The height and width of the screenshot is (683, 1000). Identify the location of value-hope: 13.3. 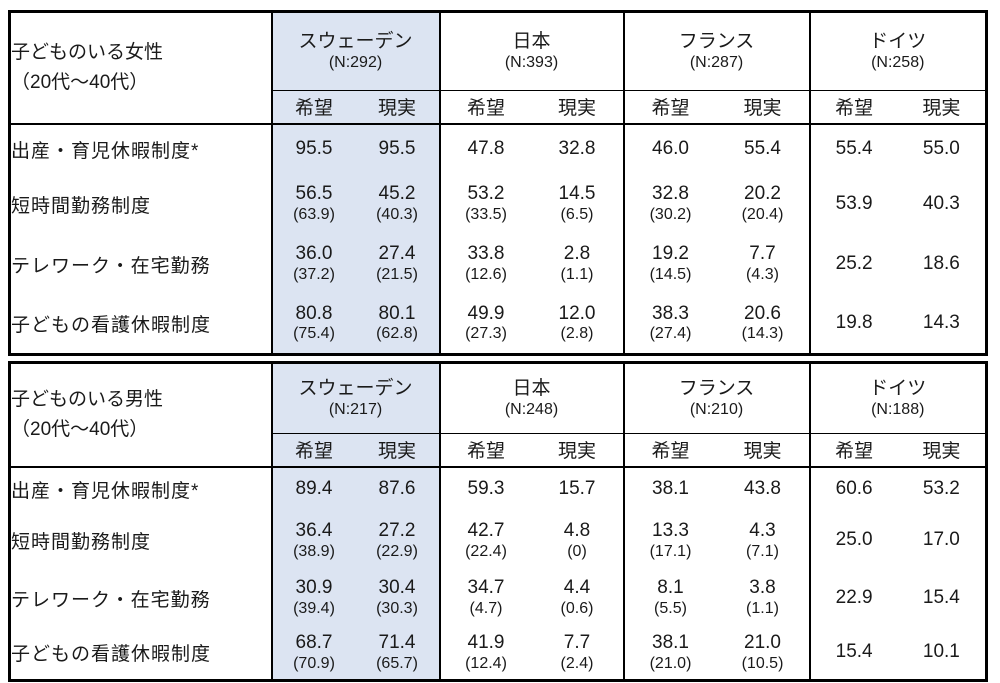
(670, 530).